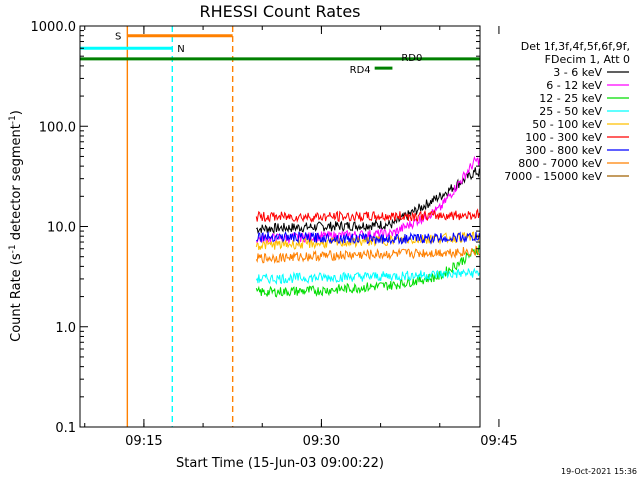 The image size is (640, 484). Describe the element at coordinates (16, 297) in the screenshot. I see `y-axis-label-main: Count Rate (s` at that location.